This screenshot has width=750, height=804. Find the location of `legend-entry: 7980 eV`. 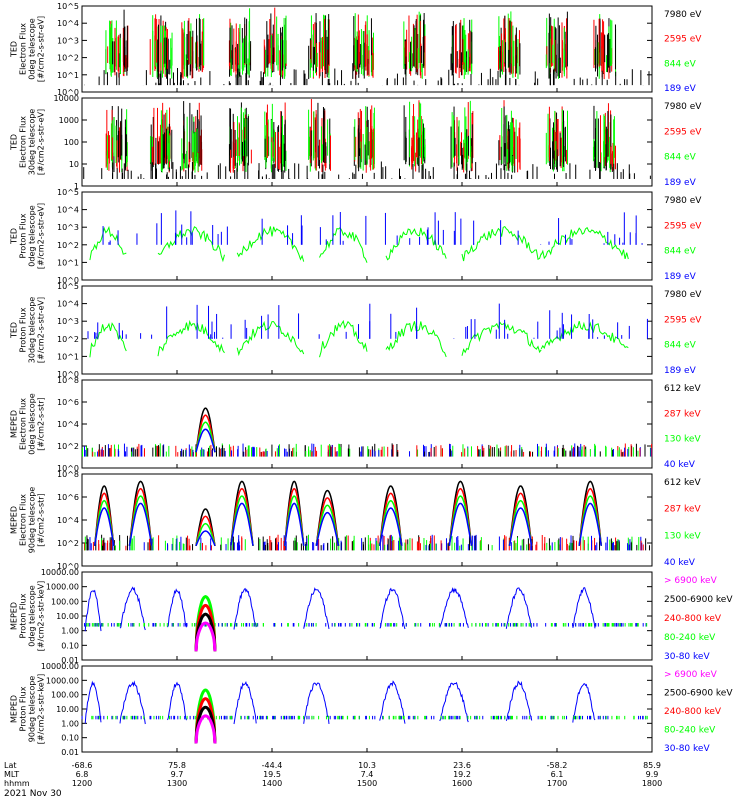

legend-entry: 7980 eV is located at coordinates (683, 295).